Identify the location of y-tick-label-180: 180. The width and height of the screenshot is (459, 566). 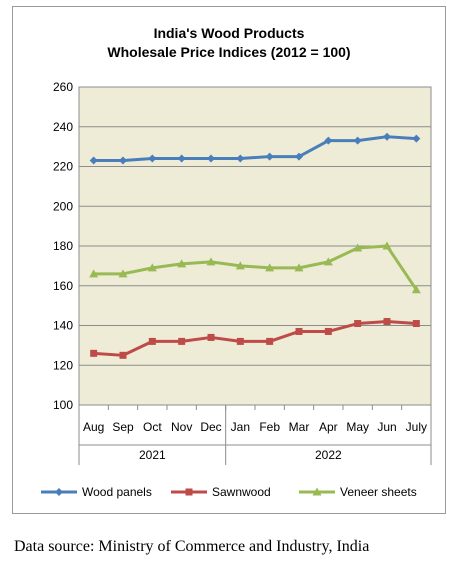
(63, 246).